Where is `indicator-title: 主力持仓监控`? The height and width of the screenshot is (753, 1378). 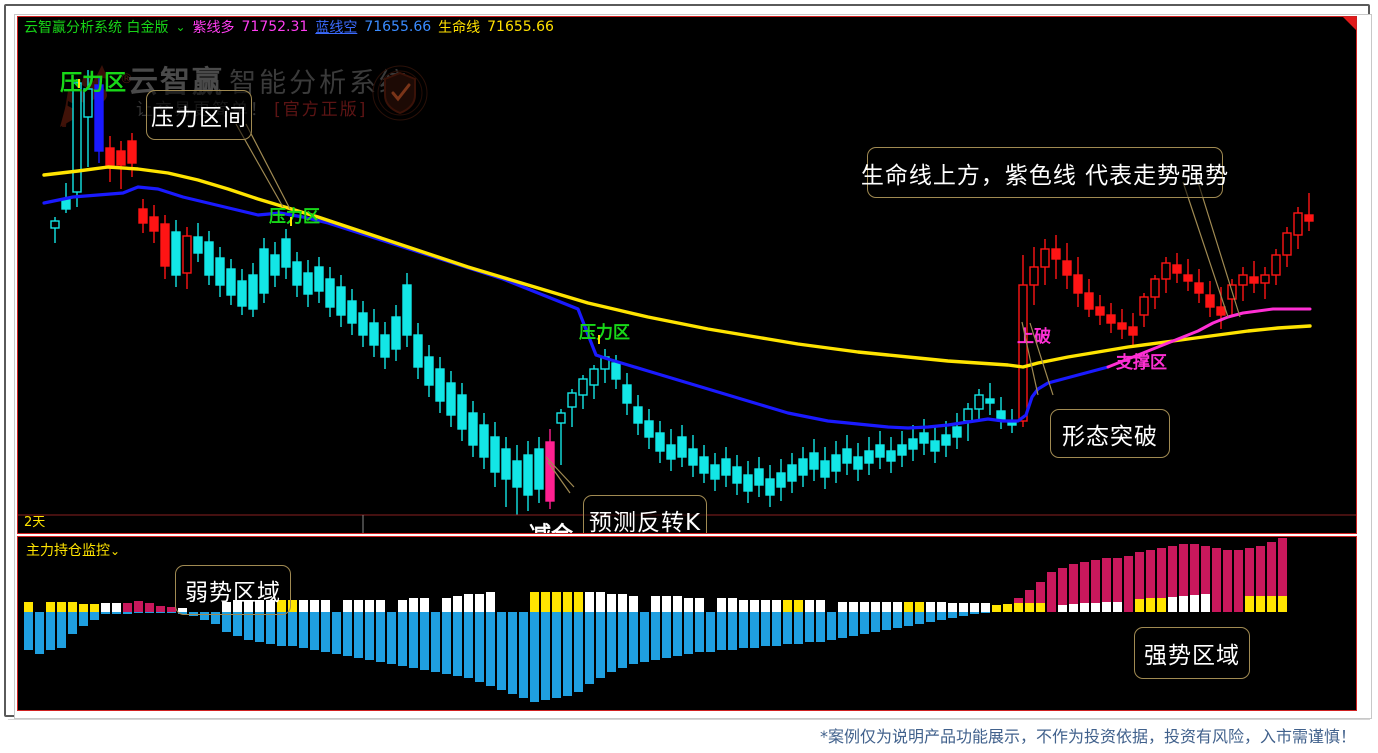 indicator-title: 主力持仓监控 is located at coordinates (68, 551).